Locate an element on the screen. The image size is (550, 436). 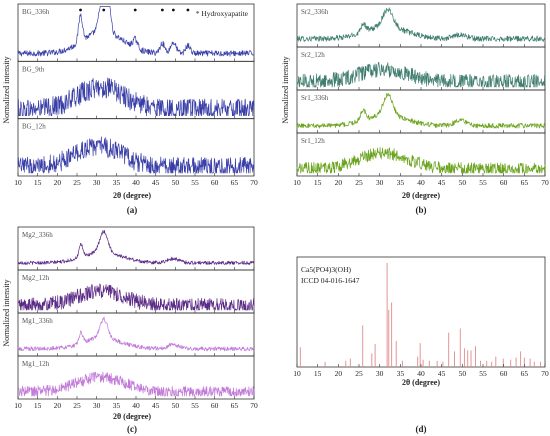
series-label: Sr1_12h is located at coordinates (313, 141).